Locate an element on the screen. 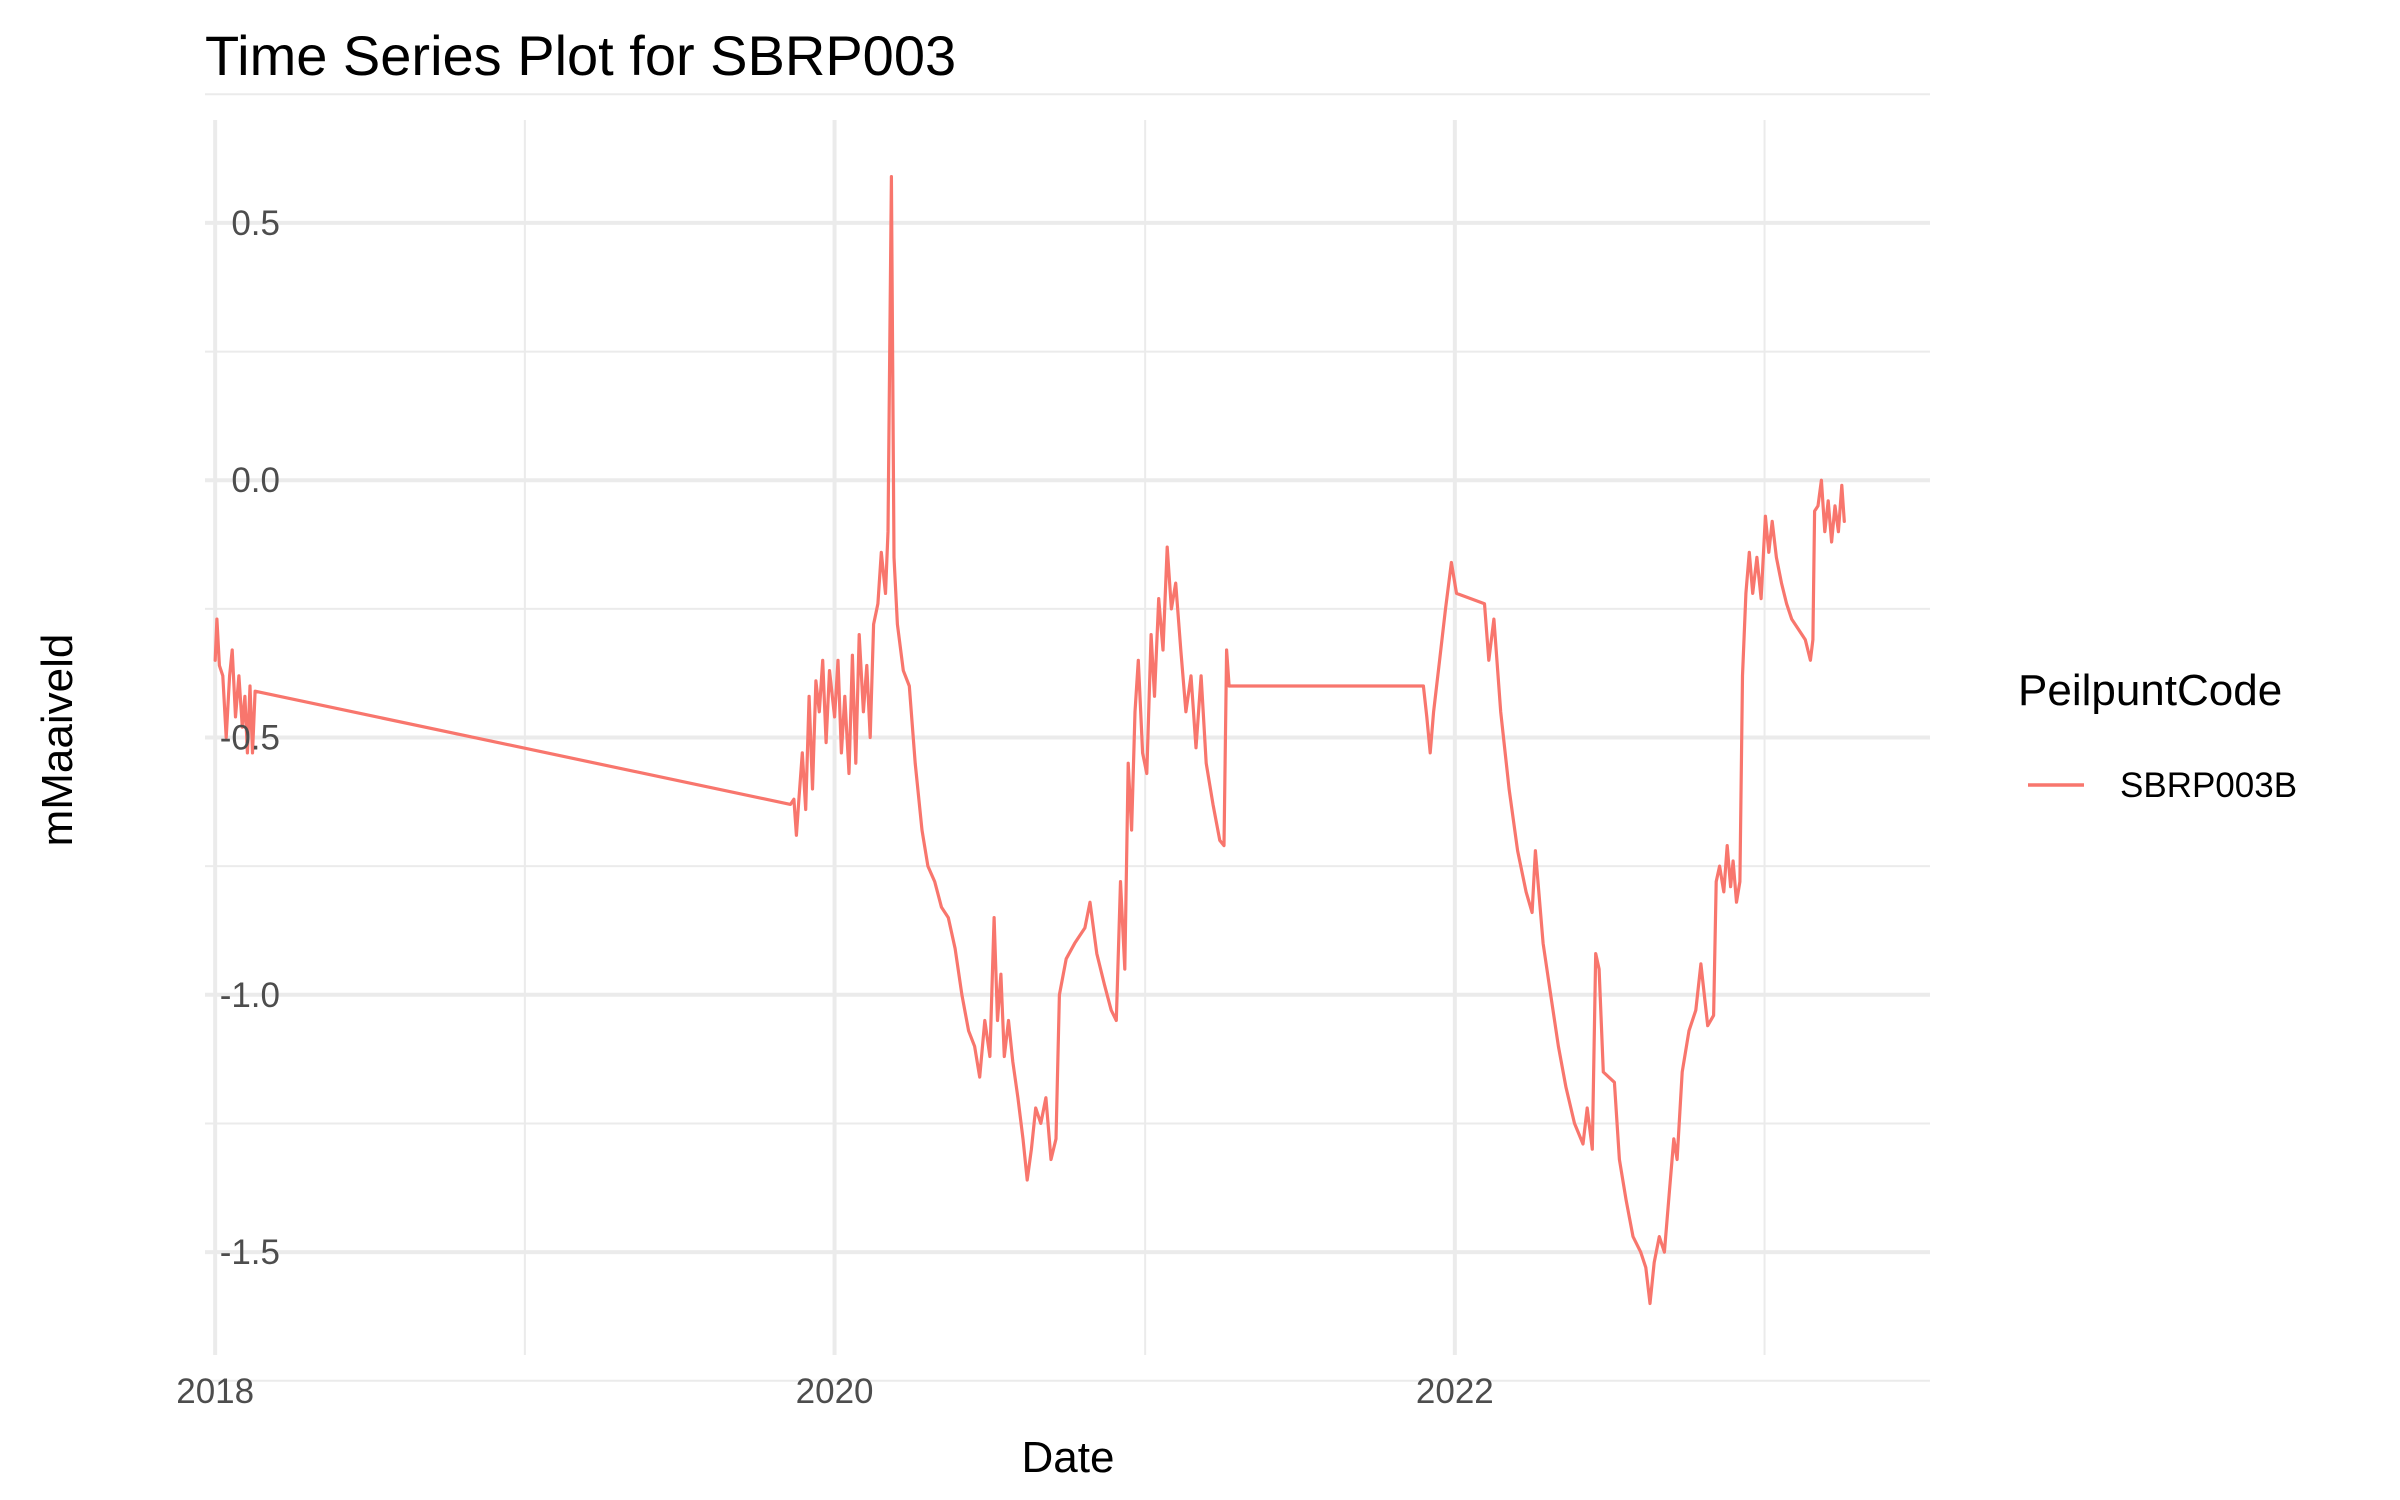 The width and height of the screenshot is (2400, 1500). y-tick-labels: 0.5 0.0 -0.5 -1.0 -1.5 is located at coordinates (250, 738).